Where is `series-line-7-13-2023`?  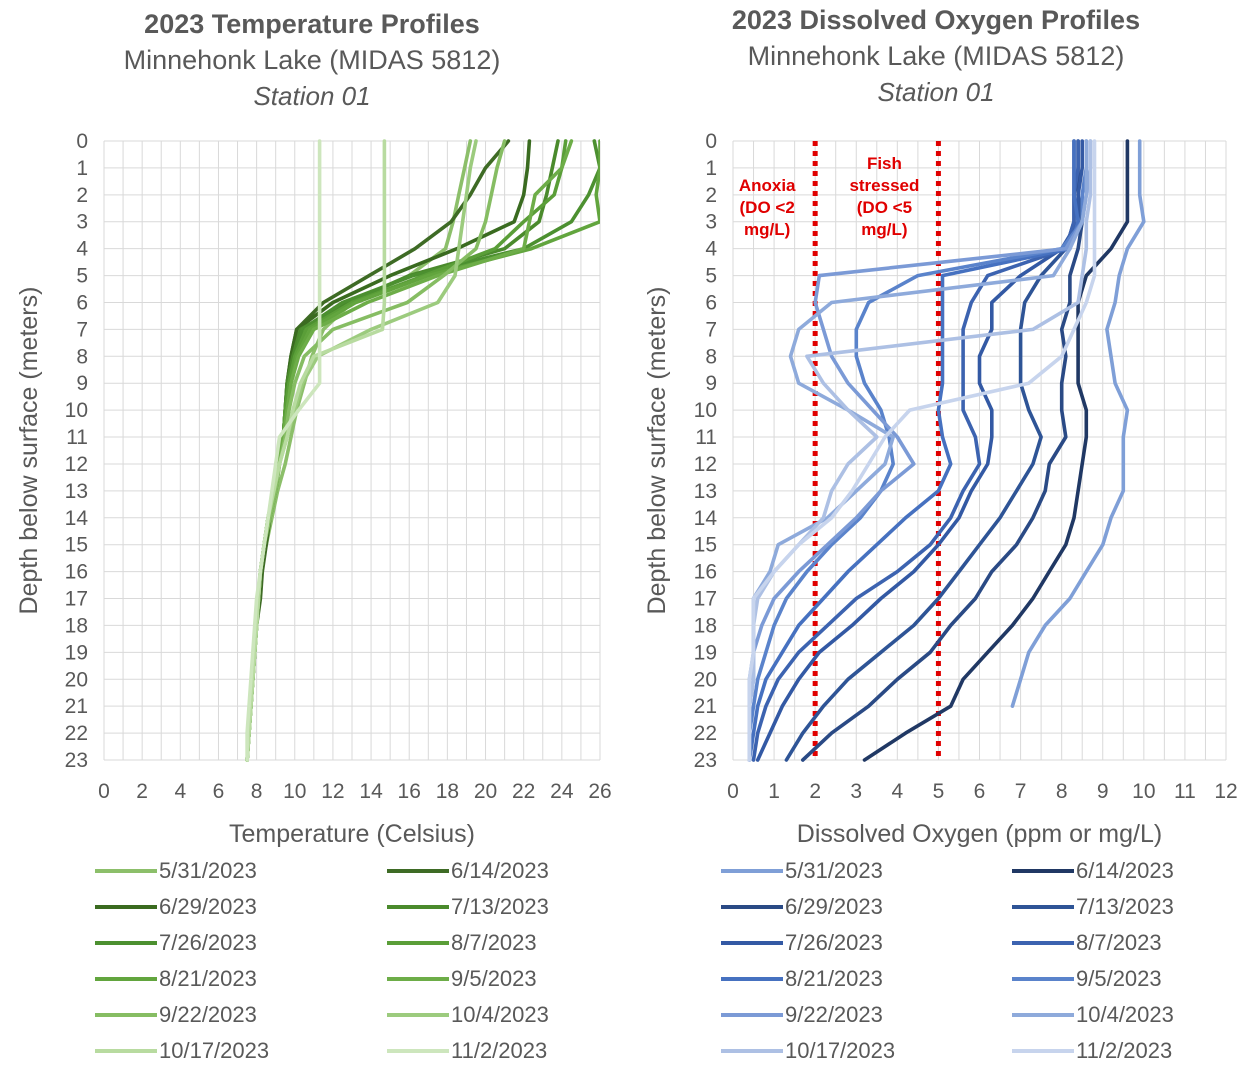 series-line-7-13-2023 is located at coordinates (930, 450).